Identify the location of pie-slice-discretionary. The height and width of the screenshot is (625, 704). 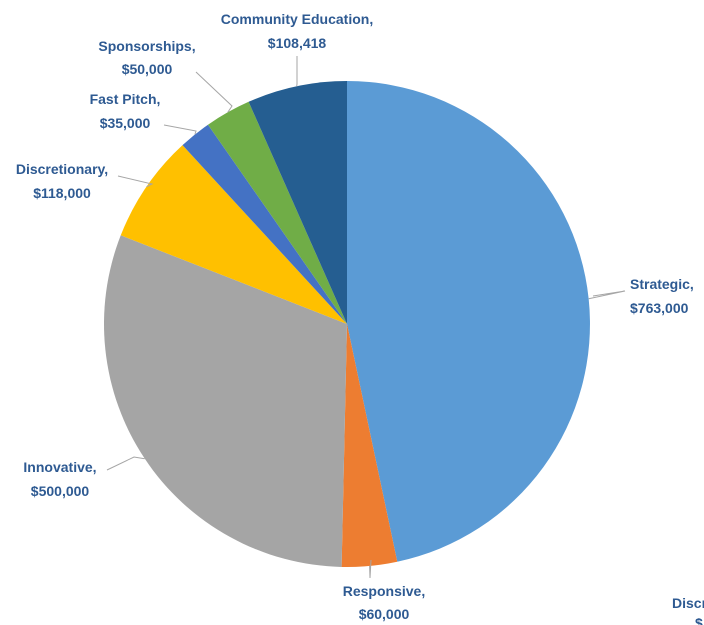
(233, 234).